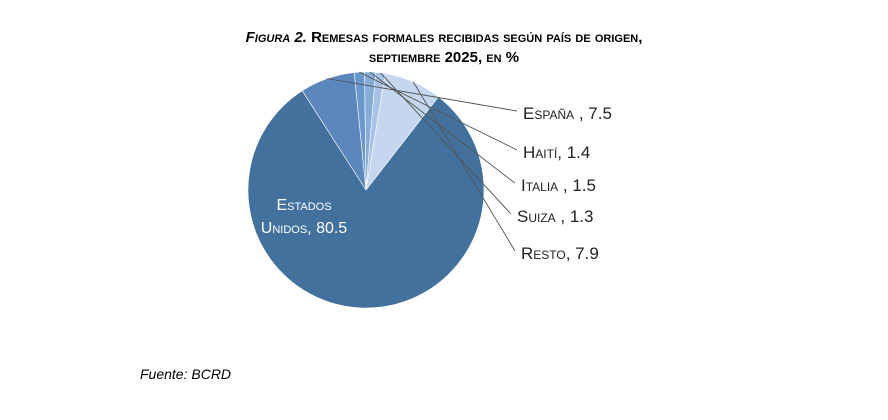  I want to click on source-note: Fuente: BCRD, so click(186, 374).